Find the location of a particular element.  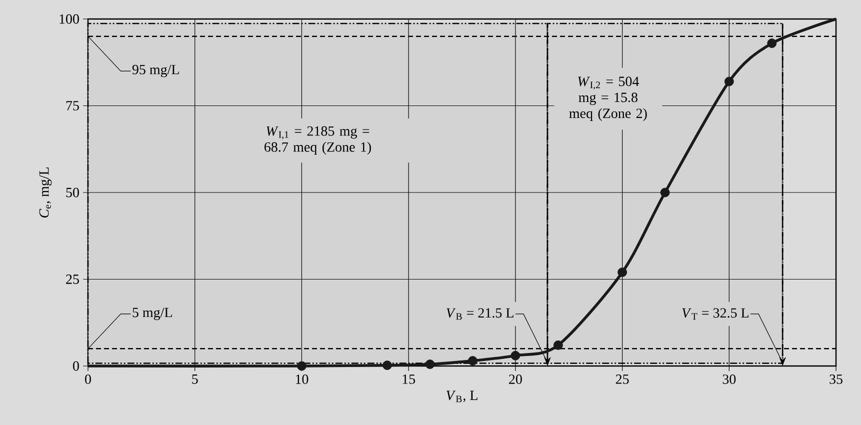

band-label: W$_{I,1}$ = 2185 mg = 68.7 meq (Zone 1) is located at coordinates (317, 140).